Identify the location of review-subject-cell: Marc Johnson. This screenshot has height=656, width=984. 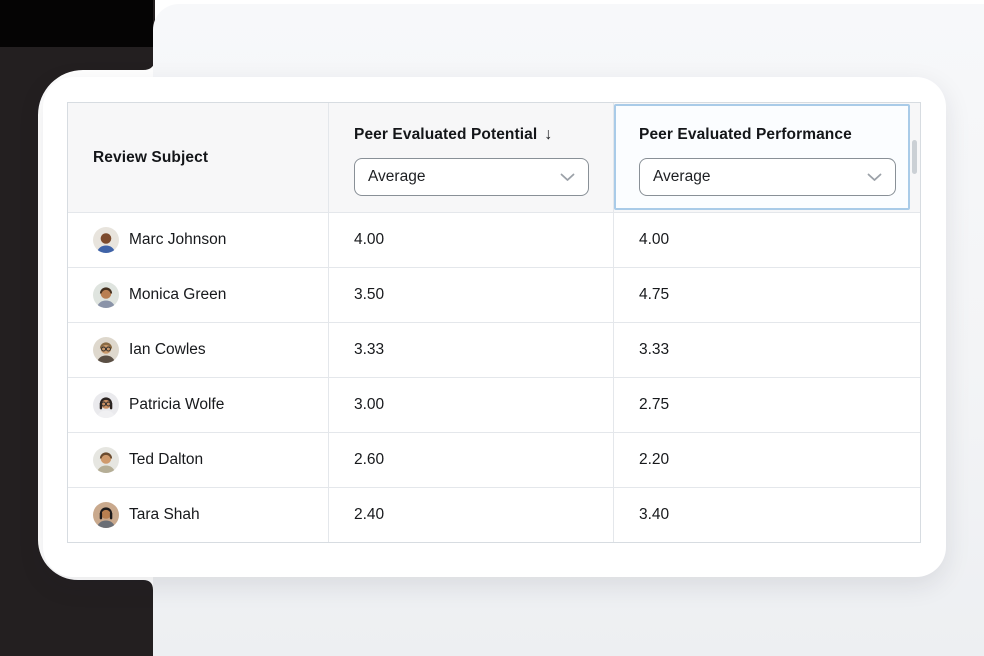
(198, 240).